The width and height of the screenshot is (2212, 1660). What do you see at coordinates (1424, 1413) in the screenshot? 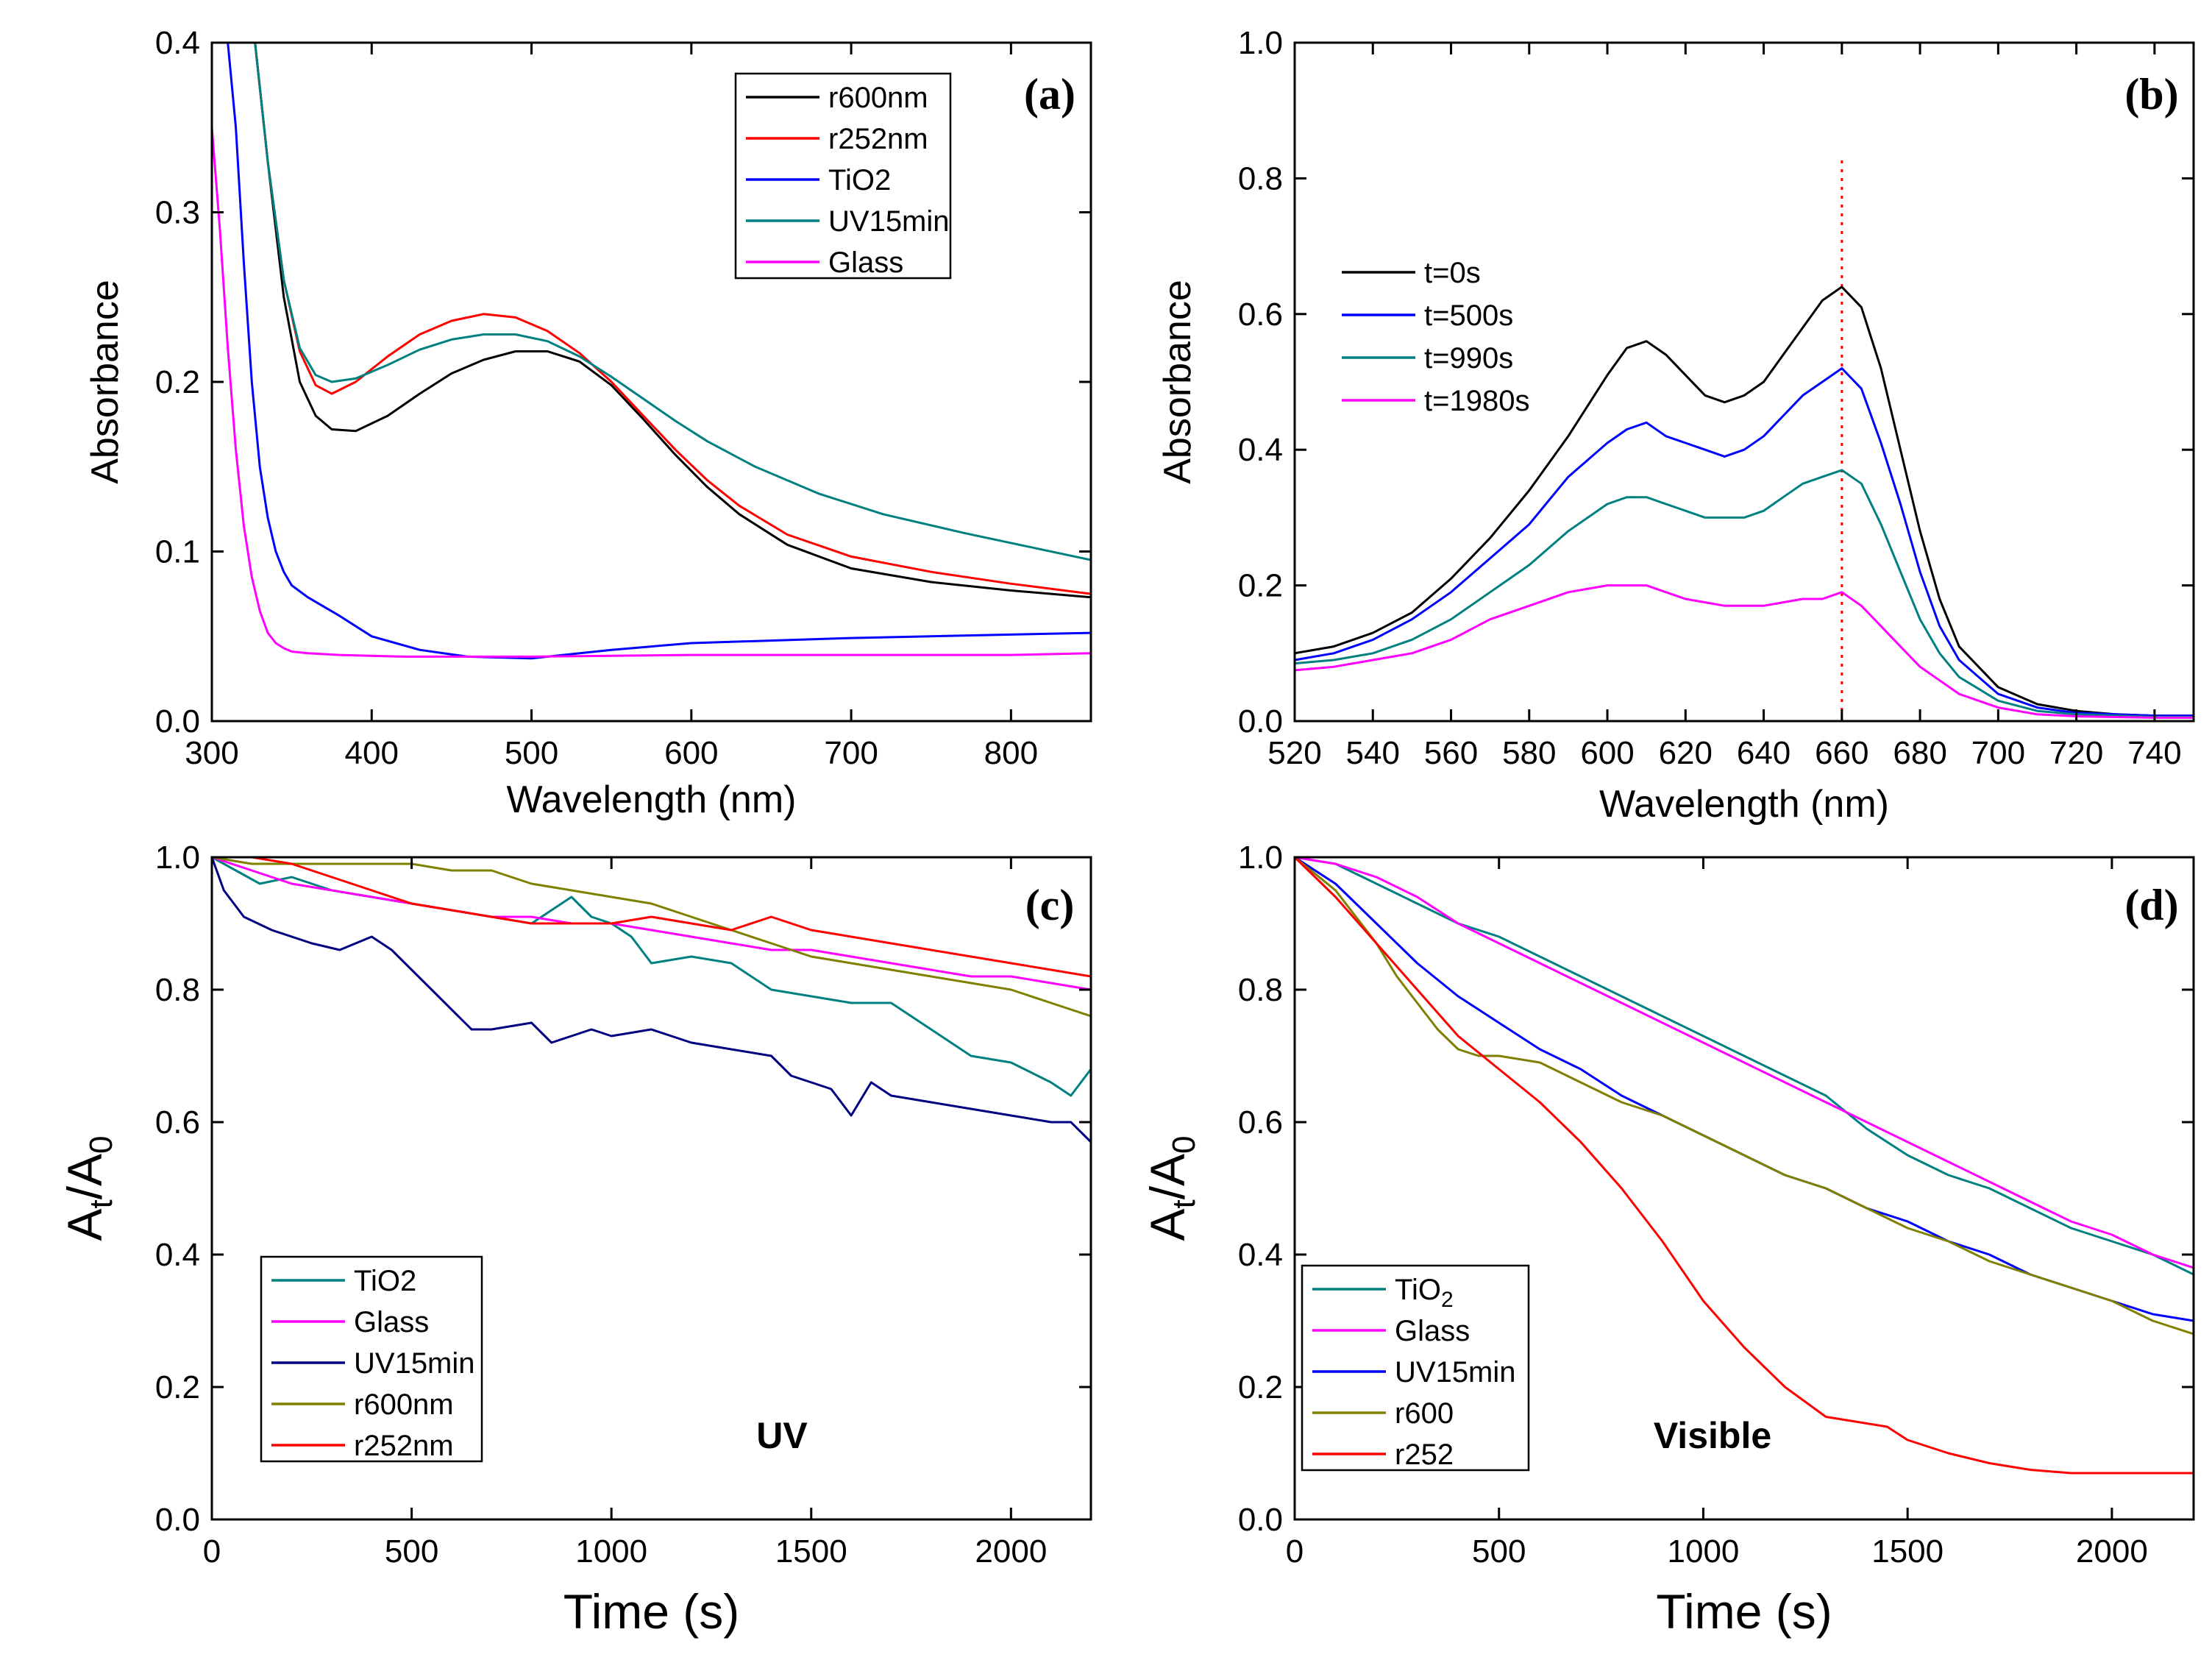
I see `legend-label-main: r600` at bounding box center [1424, 1413].